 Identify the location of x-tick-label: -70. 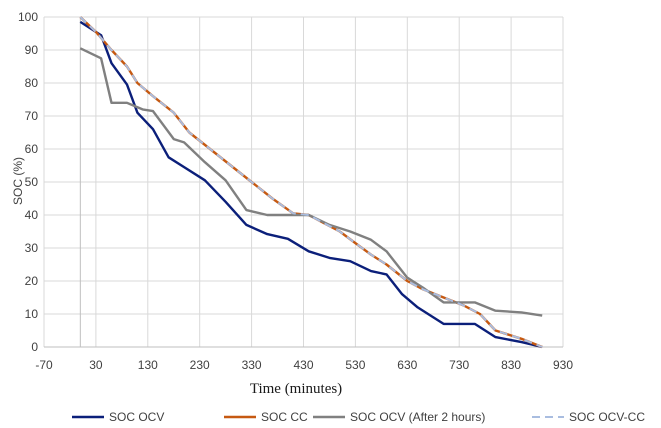
(44, 365).